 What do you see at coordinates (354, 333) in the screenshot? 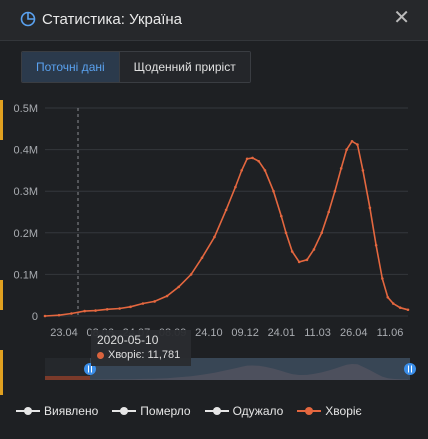
I see `x-tick-label: 26.04` at bounding box center [354, 333].